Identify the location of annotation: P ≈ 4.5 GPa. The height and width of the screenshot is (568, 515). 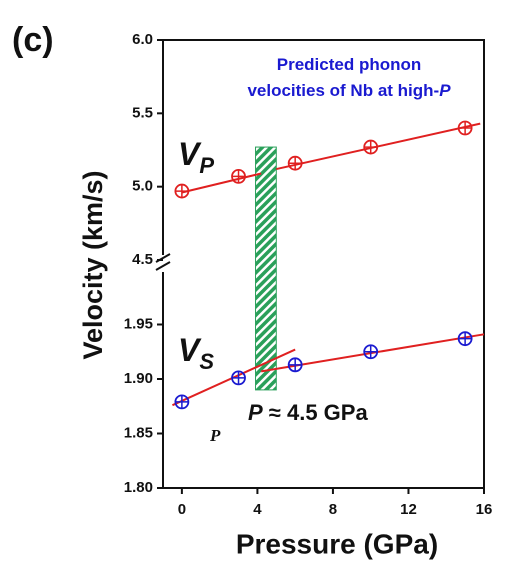
(308, 412).